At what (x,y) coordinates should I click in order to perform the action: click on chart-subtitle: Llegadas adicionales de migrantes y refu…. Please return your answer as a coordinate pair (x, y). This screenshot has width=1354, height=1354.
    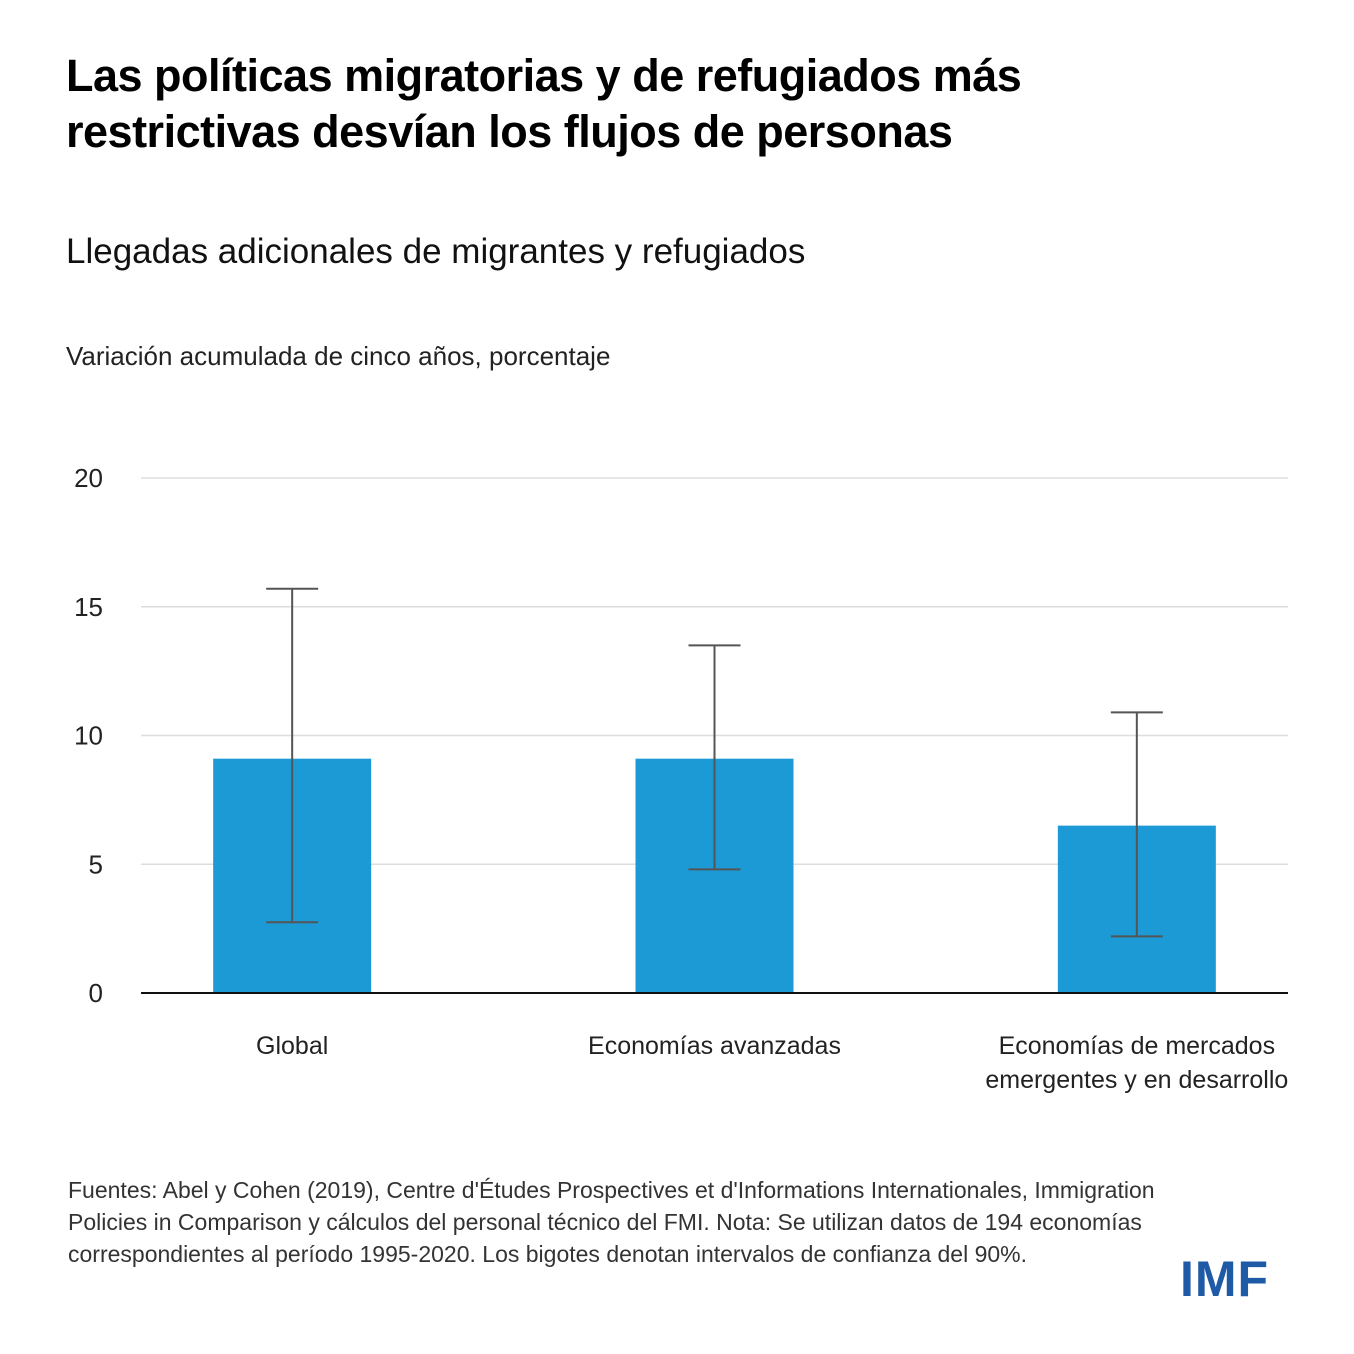
    Looking at the image, I should click on (436, 251).